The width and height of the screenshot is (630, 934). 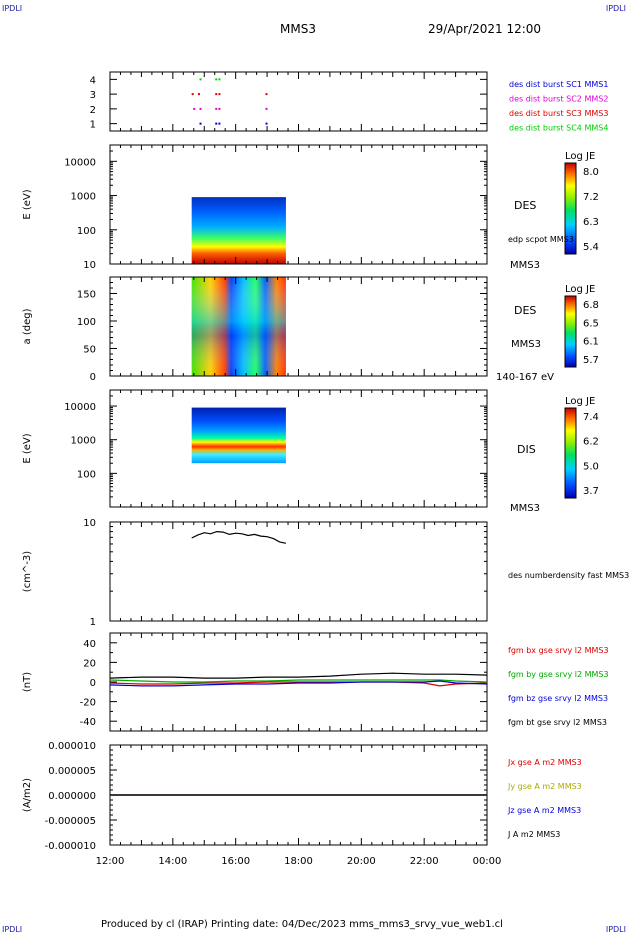 I want to click on y-tick-label: -40, so click(x=88, y=722).